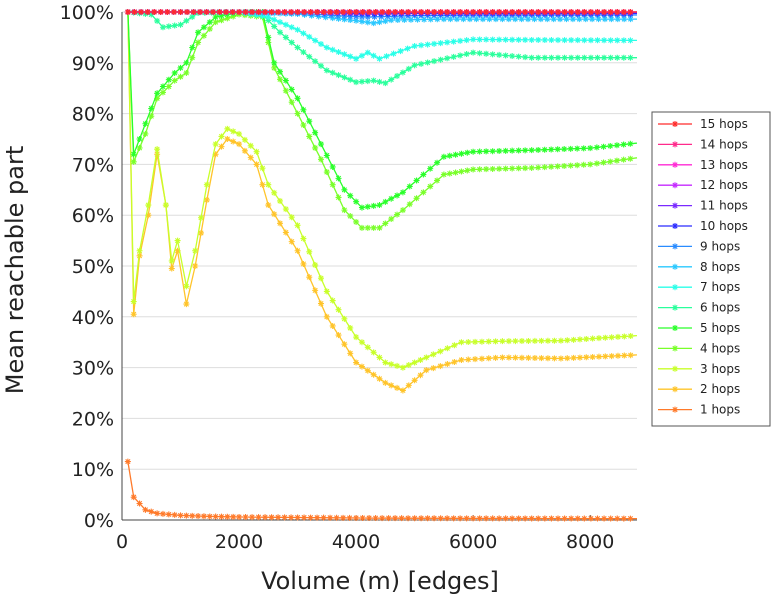 The height and width of the screenshot is (600, 775). I want to click on legend-marker, so click(675, 328).